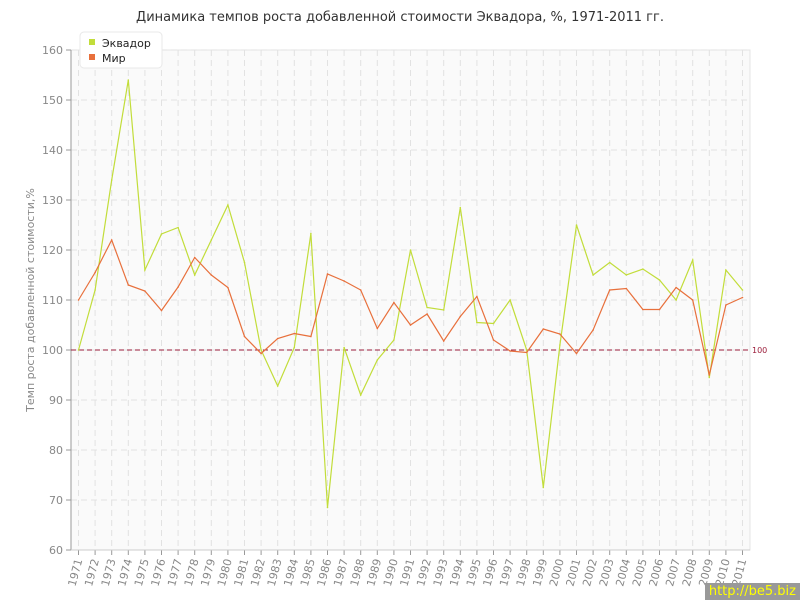 This screenshot has width=800, height=600. What do you see at coordinates (52, 150) in the screenshot?
I see `y-tick-label: 140` at bounding box center [52, 150].